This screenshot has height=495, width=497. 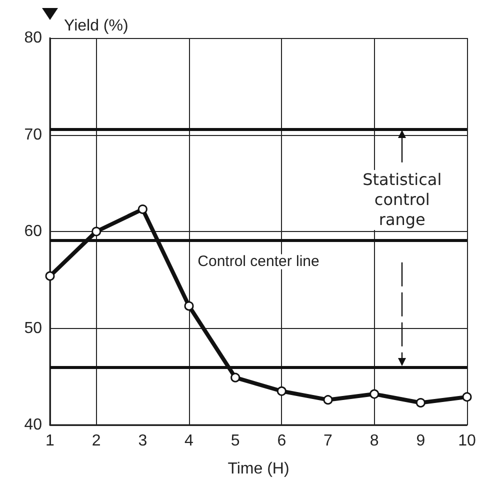 I want to click on y-tick-label: 70, so click(x=33, y=135).